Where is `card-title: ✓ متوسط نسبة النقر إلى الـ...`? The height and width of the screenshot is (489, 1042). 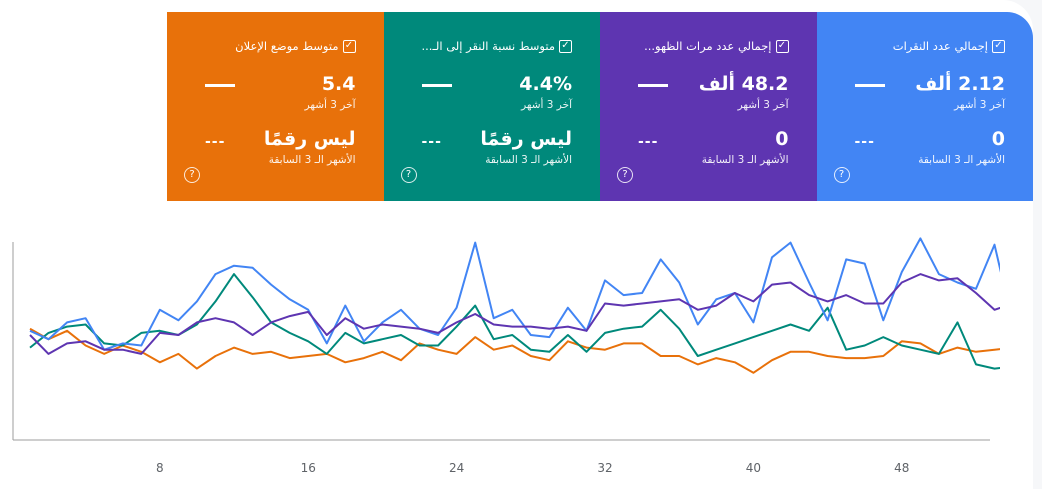
card-title: ✓ متوسط نسبة النقر إلى الـ... is located at coordinates (487, 46).